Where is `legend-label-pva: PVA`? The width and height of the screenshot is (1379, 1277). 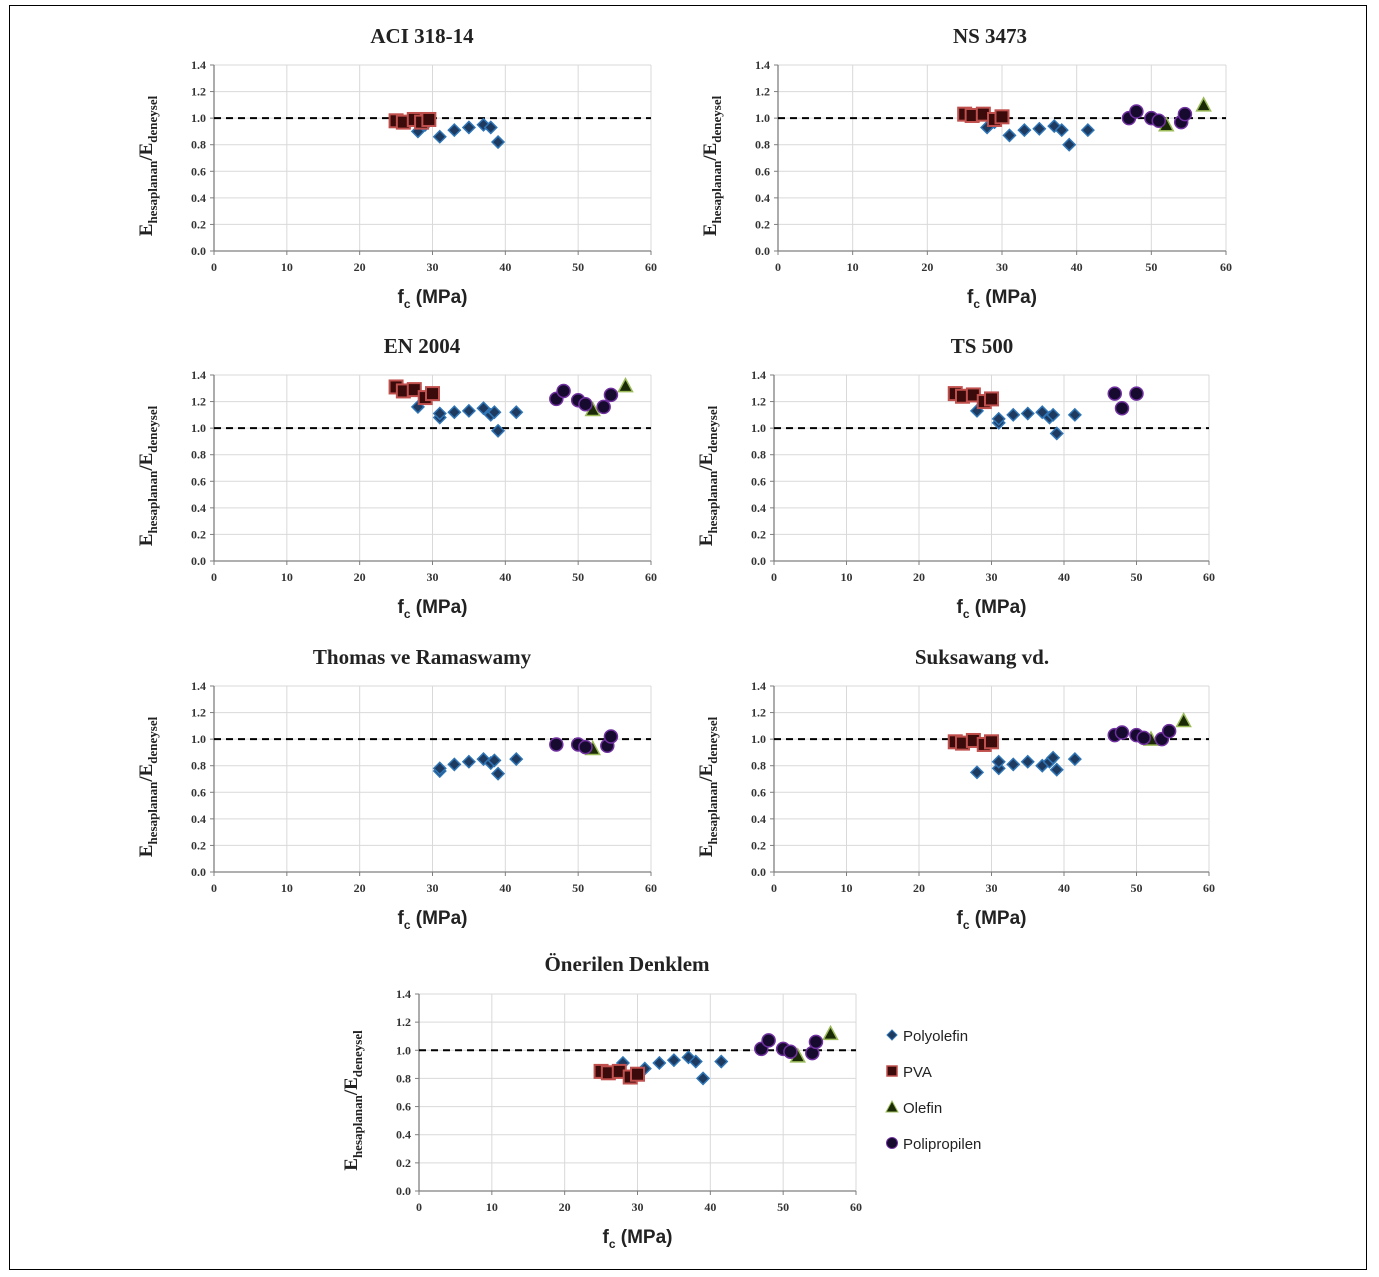 legend-label-pva: PVA is located at coordinates (917, 1072).